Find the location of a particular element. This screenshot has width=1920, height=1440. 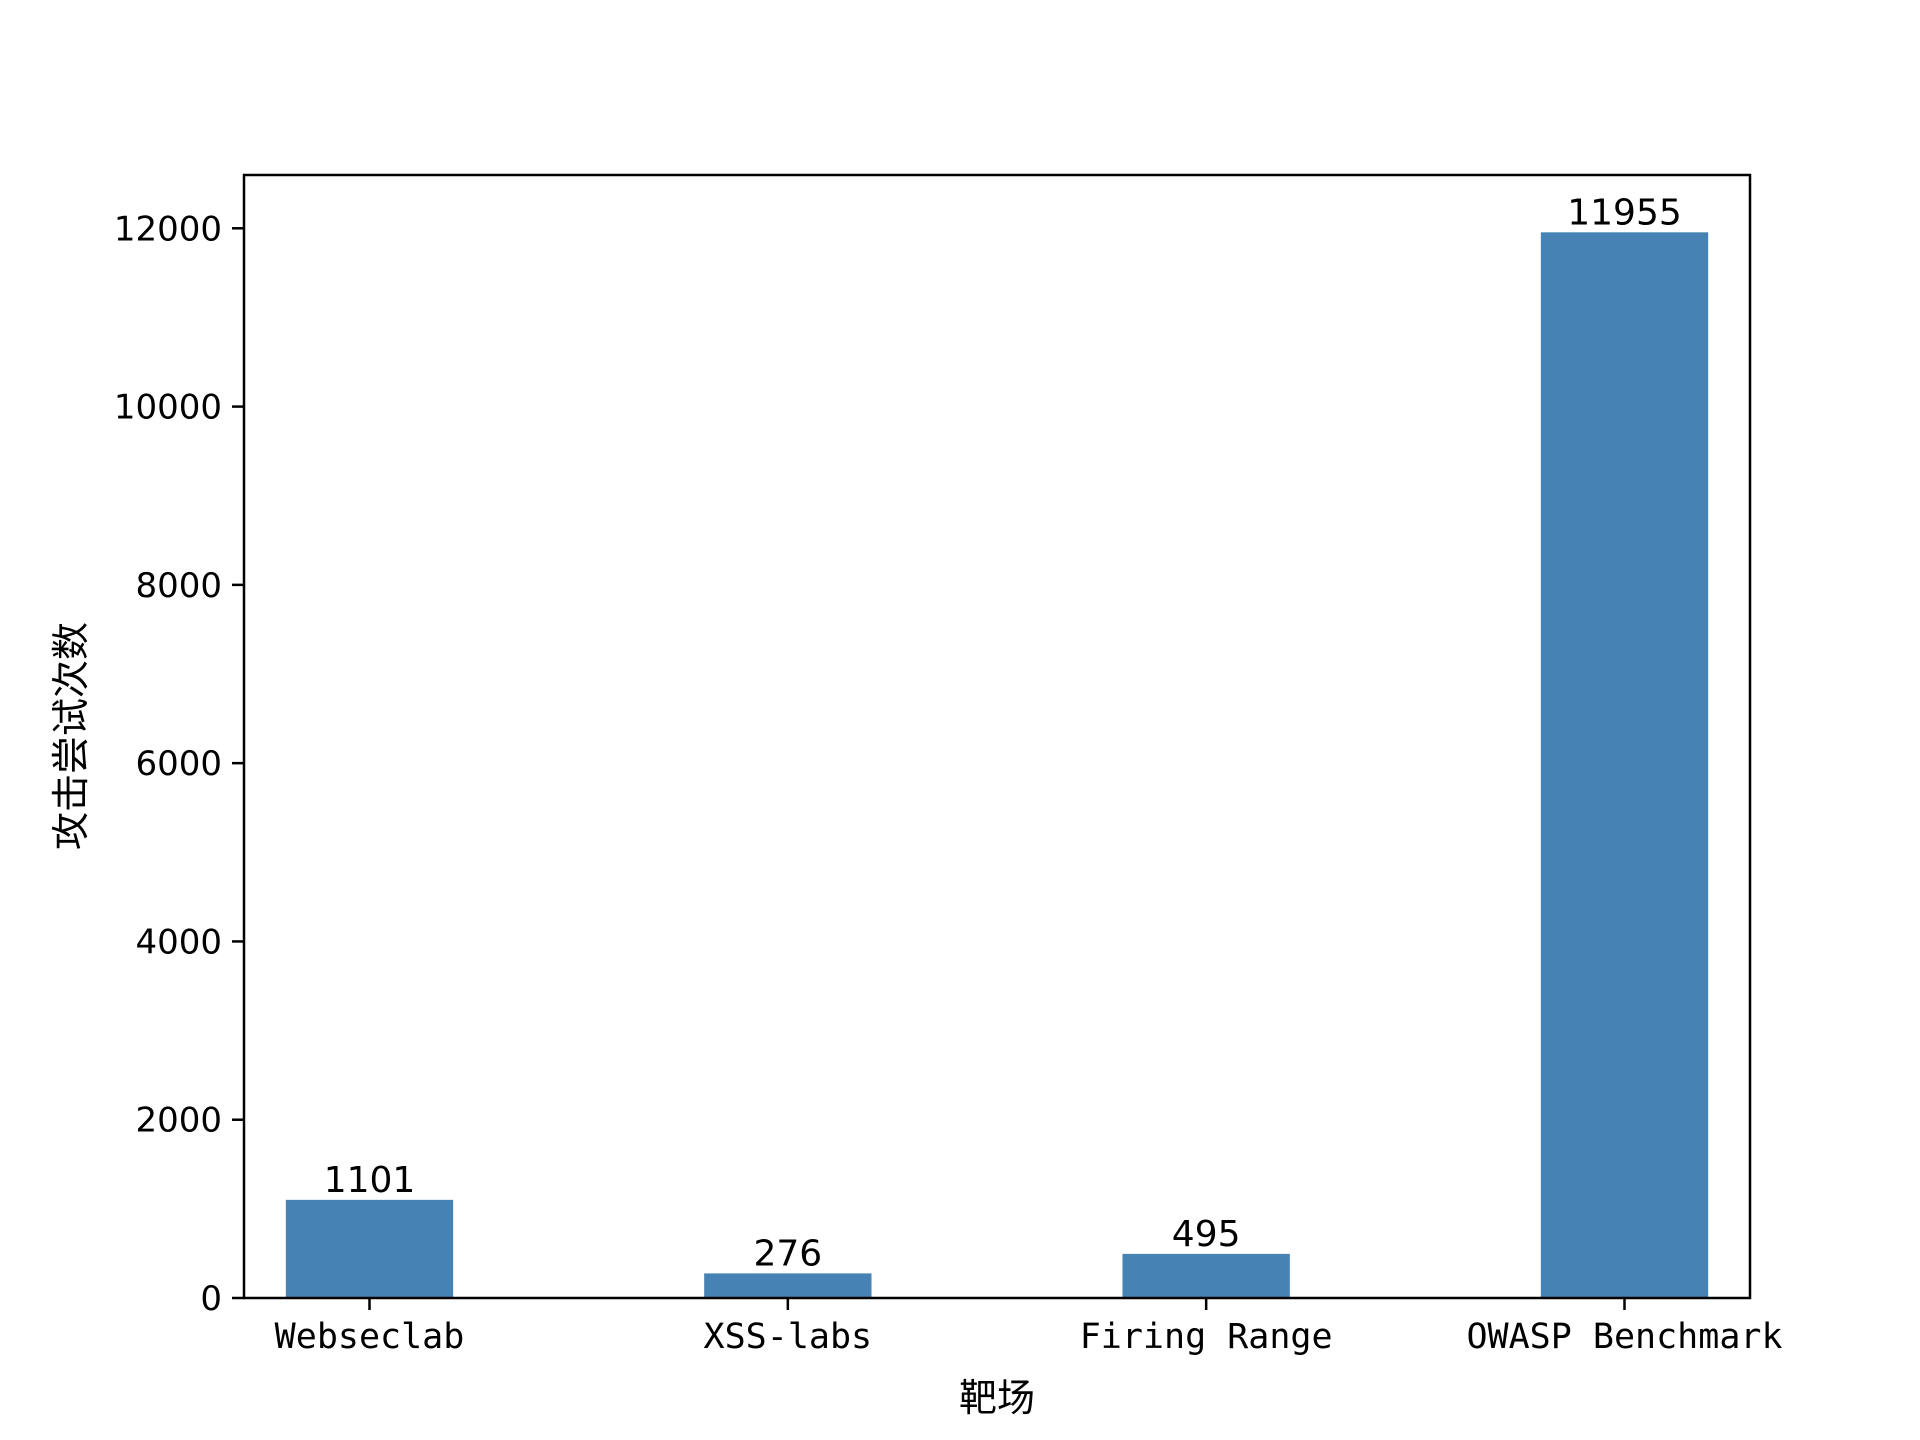

y-tick-label-6000: 6000 is located at coordinates (178, 764).